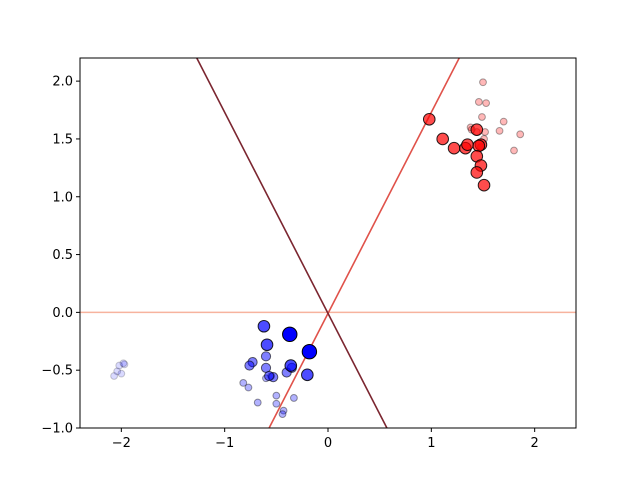 This screenshot has height=480, width=640. I want to click on y-axis: −1.0 −0.5 0.0 0.5 1.0 1.5 2.0, so click(60, 256).